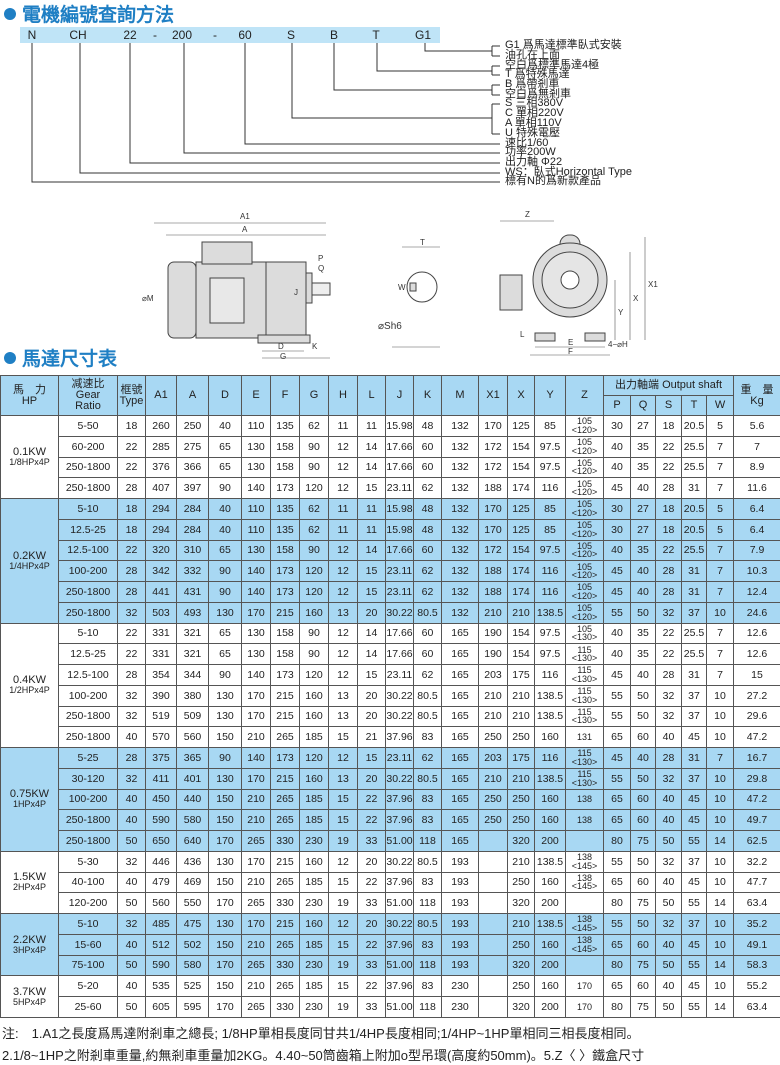 This screenshot has height=1065, width=780. I want to click on table-cell: 590, so click(161, 820).